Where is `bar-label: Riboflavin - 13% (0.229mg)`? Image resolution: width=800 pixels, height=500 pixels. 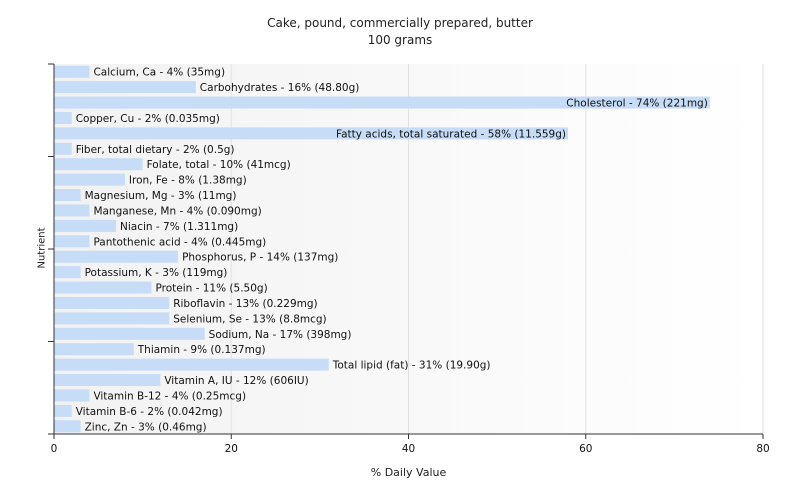 bar-label: Riboflavin - 13% (0.229mg) is located at coordinates (245, 304).